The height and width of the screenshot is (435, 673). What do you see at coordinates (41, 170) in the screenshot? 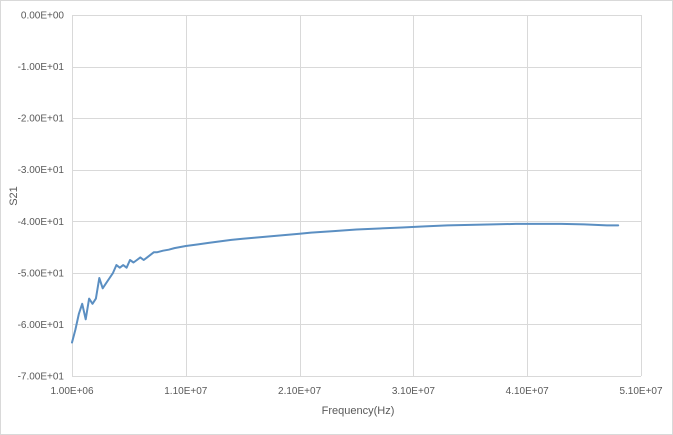
I see `y-tick-label: -3.00E+01` at bounding box center [41, 170].